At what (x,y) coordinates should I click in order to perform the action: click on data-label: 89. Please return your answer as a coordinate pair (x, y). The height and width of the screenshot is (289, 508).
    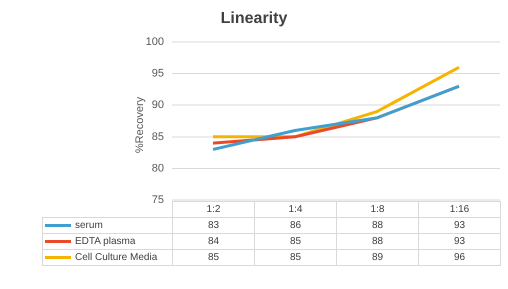
    Looking at the image, I should click on (377, 258).